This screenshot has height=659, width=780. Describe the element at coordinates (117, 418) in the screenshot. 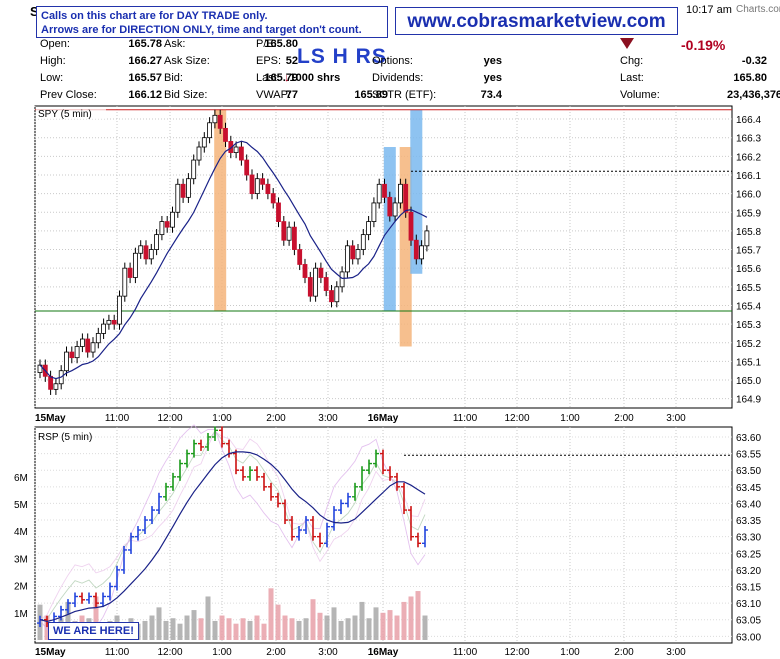

I see `spy-x-tick-label: 11:00` at that location.